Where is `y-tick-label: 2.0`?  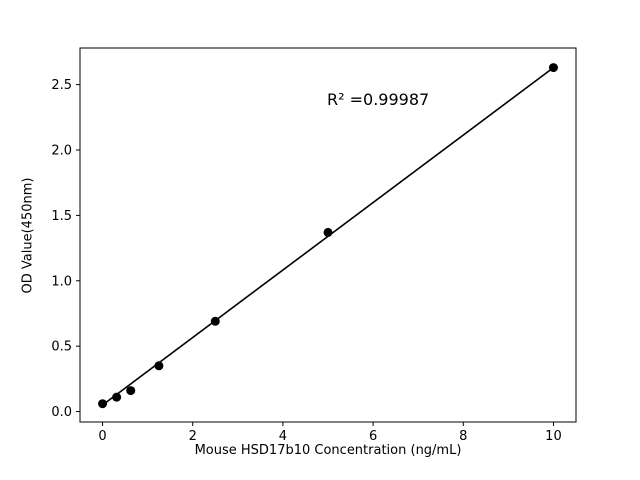 y-tick-label: 2.0 is located at coordinates (61, 151).